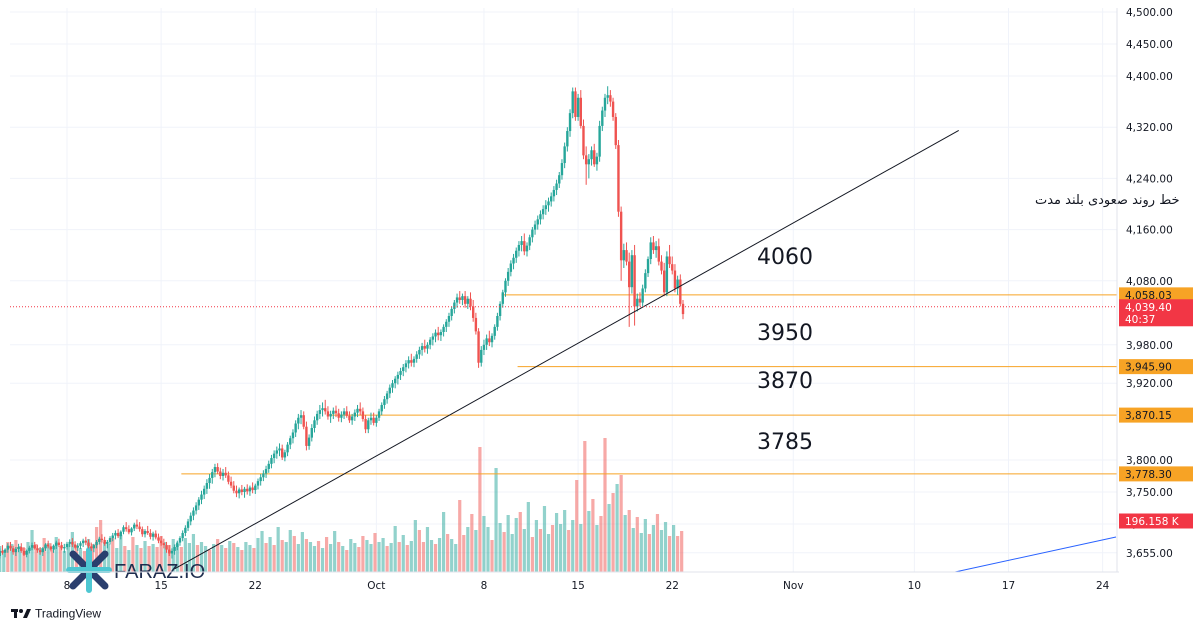 This screenshot has height=634, width=1200. What do you see at coordinates (1156, 521) in the screenshot?
I see `volume-badge: 196.158 K` at bounding box center [1156, 521].